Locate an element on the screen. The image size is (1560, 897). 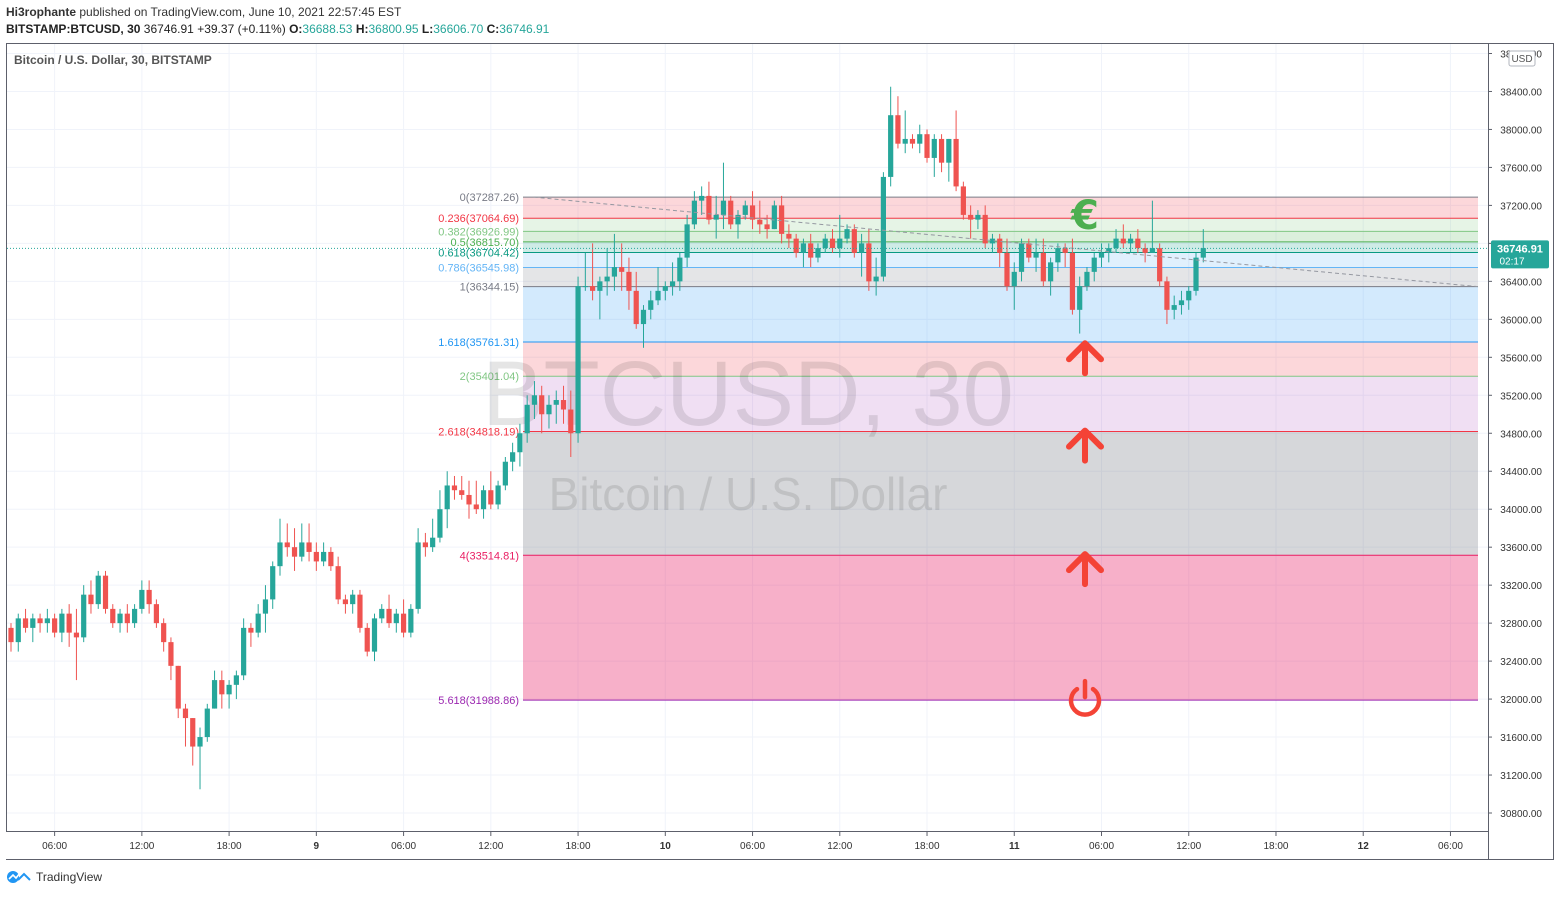
tradingview-logo-icon is located at coordinates (19, 877).